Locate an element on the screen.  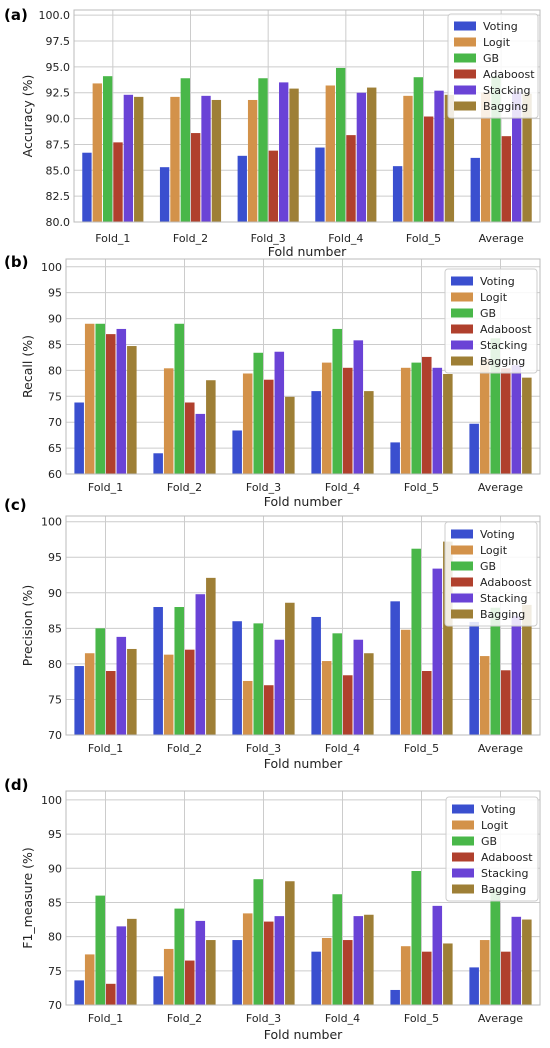
y-tick-label: 65 is located at coordinates (55, 448).